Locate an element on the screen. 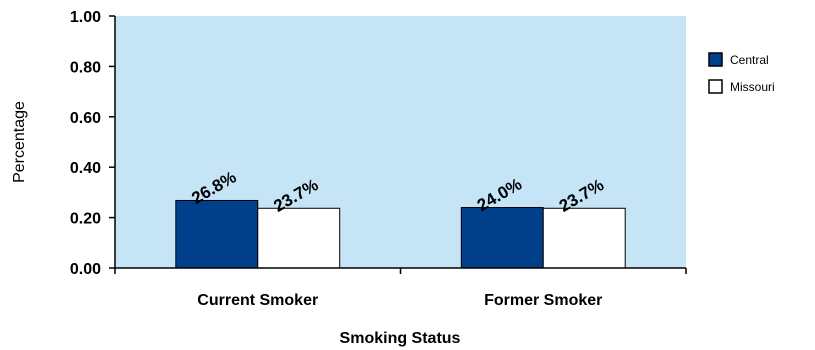 The width and height of the screenshot is (815, 350). legend-swatch-missouri is located at coordinates (715, 86).